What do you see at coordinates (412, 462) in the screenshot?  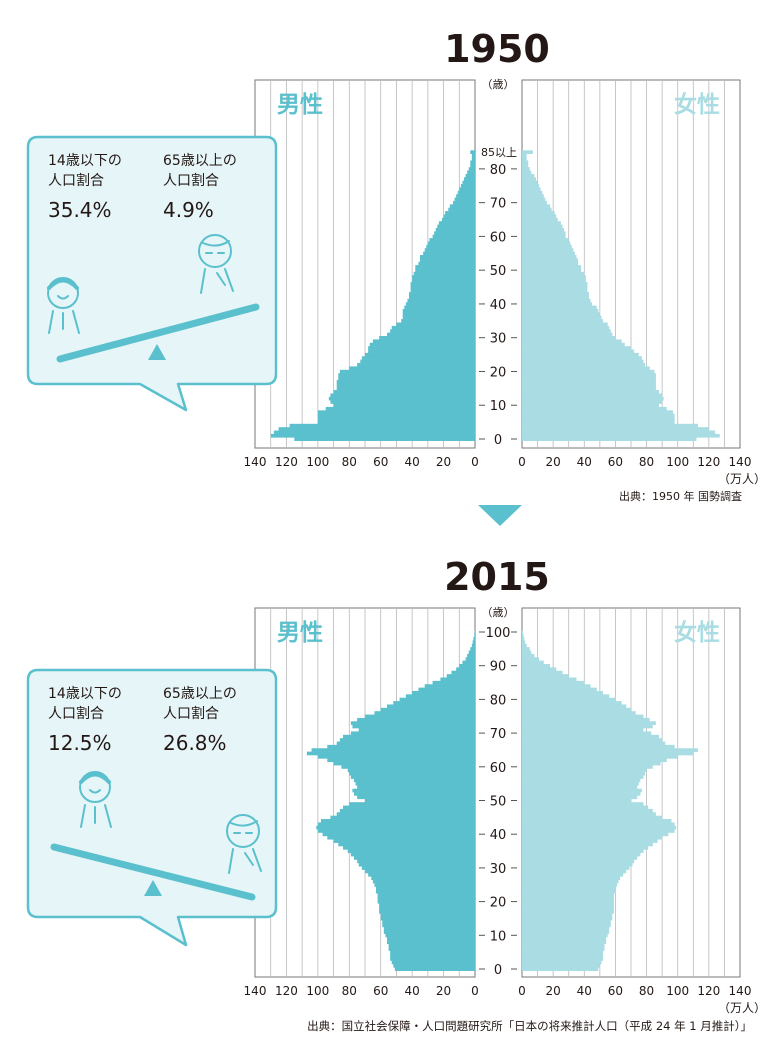 I see `x-tick-label: 40` at bounding box center [412, 462].